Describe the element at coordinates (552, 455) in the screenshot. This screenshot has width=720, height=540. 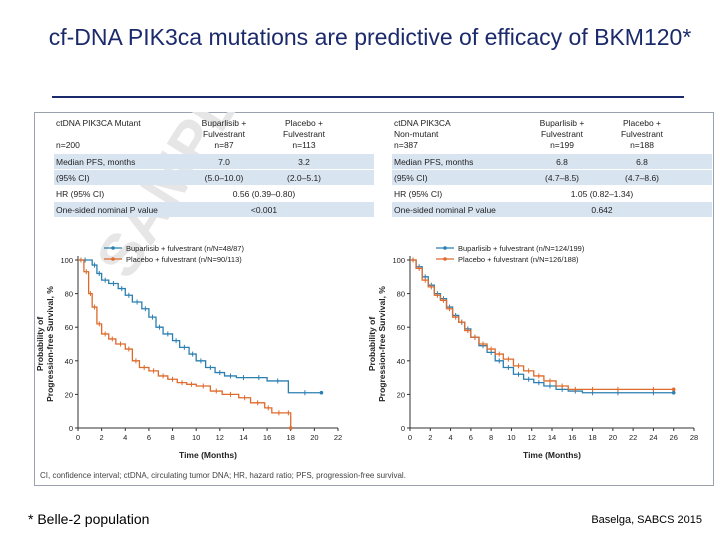
I see `x-axis-label: Time (Months)` at that location.